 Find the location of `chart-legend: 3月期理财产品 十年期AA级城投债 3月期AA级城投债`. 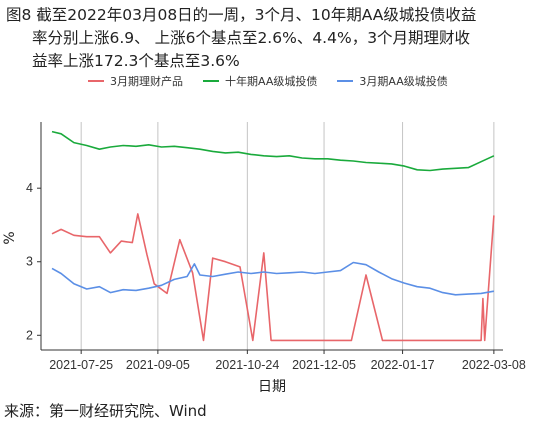

chart-legend: 3月期理财产品 十年期AA级城投债 3月期AA级城投债 is located at coordinates (268, 81).